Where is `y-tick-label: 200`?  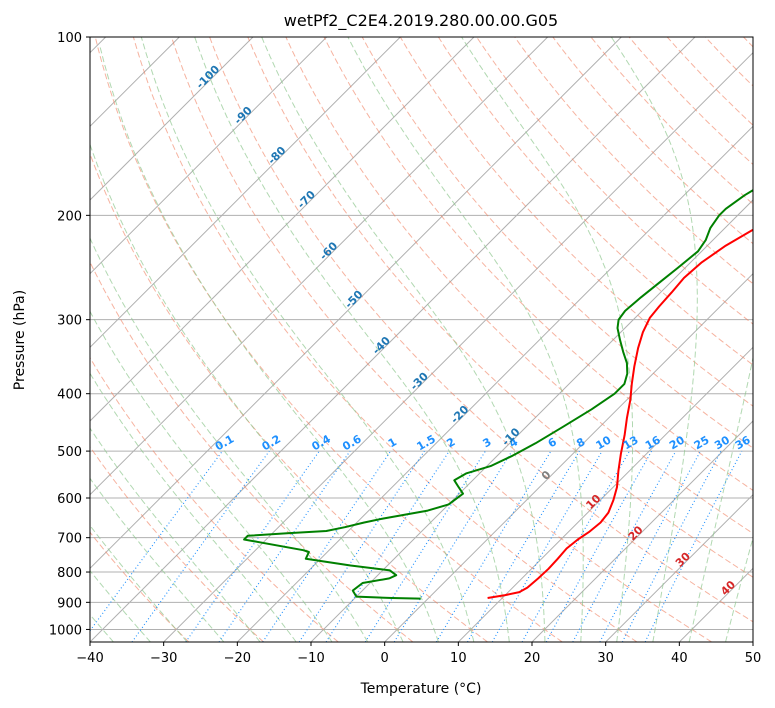 y-tick-label: 200 is located at coordinates (69, 216).